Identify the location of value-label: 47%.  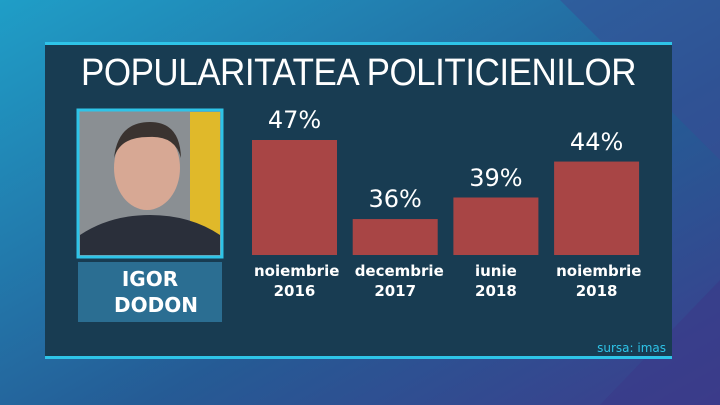
(294, 120).